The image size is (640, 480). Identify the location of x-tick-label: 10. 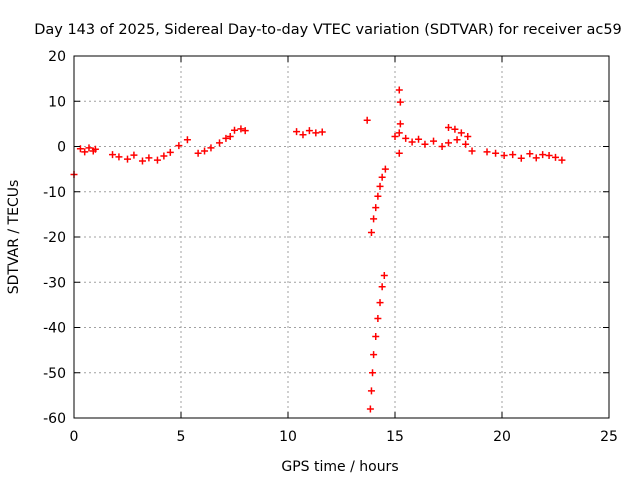
(288, 437).